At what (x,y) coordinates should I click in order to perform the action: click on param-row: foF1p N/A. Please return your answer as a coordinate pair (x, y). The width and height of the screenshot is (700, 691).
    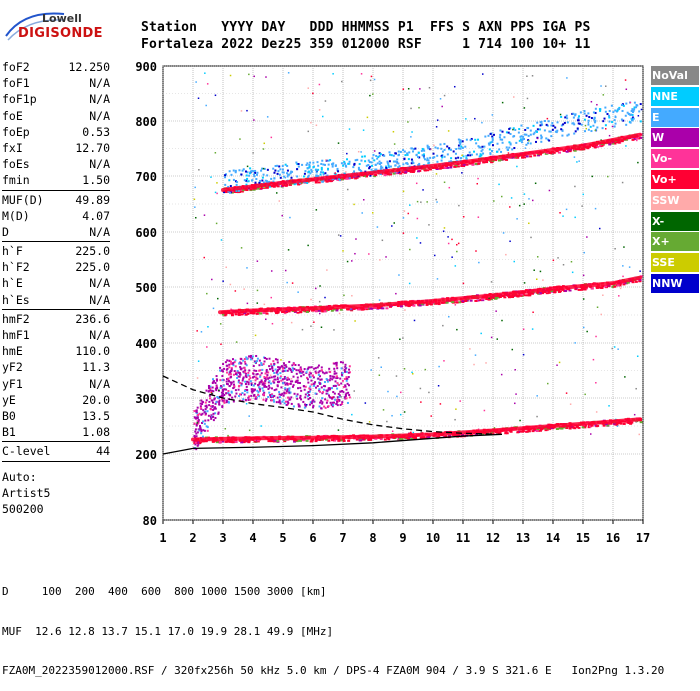
    Looking at the image, I should click on (56, 100).